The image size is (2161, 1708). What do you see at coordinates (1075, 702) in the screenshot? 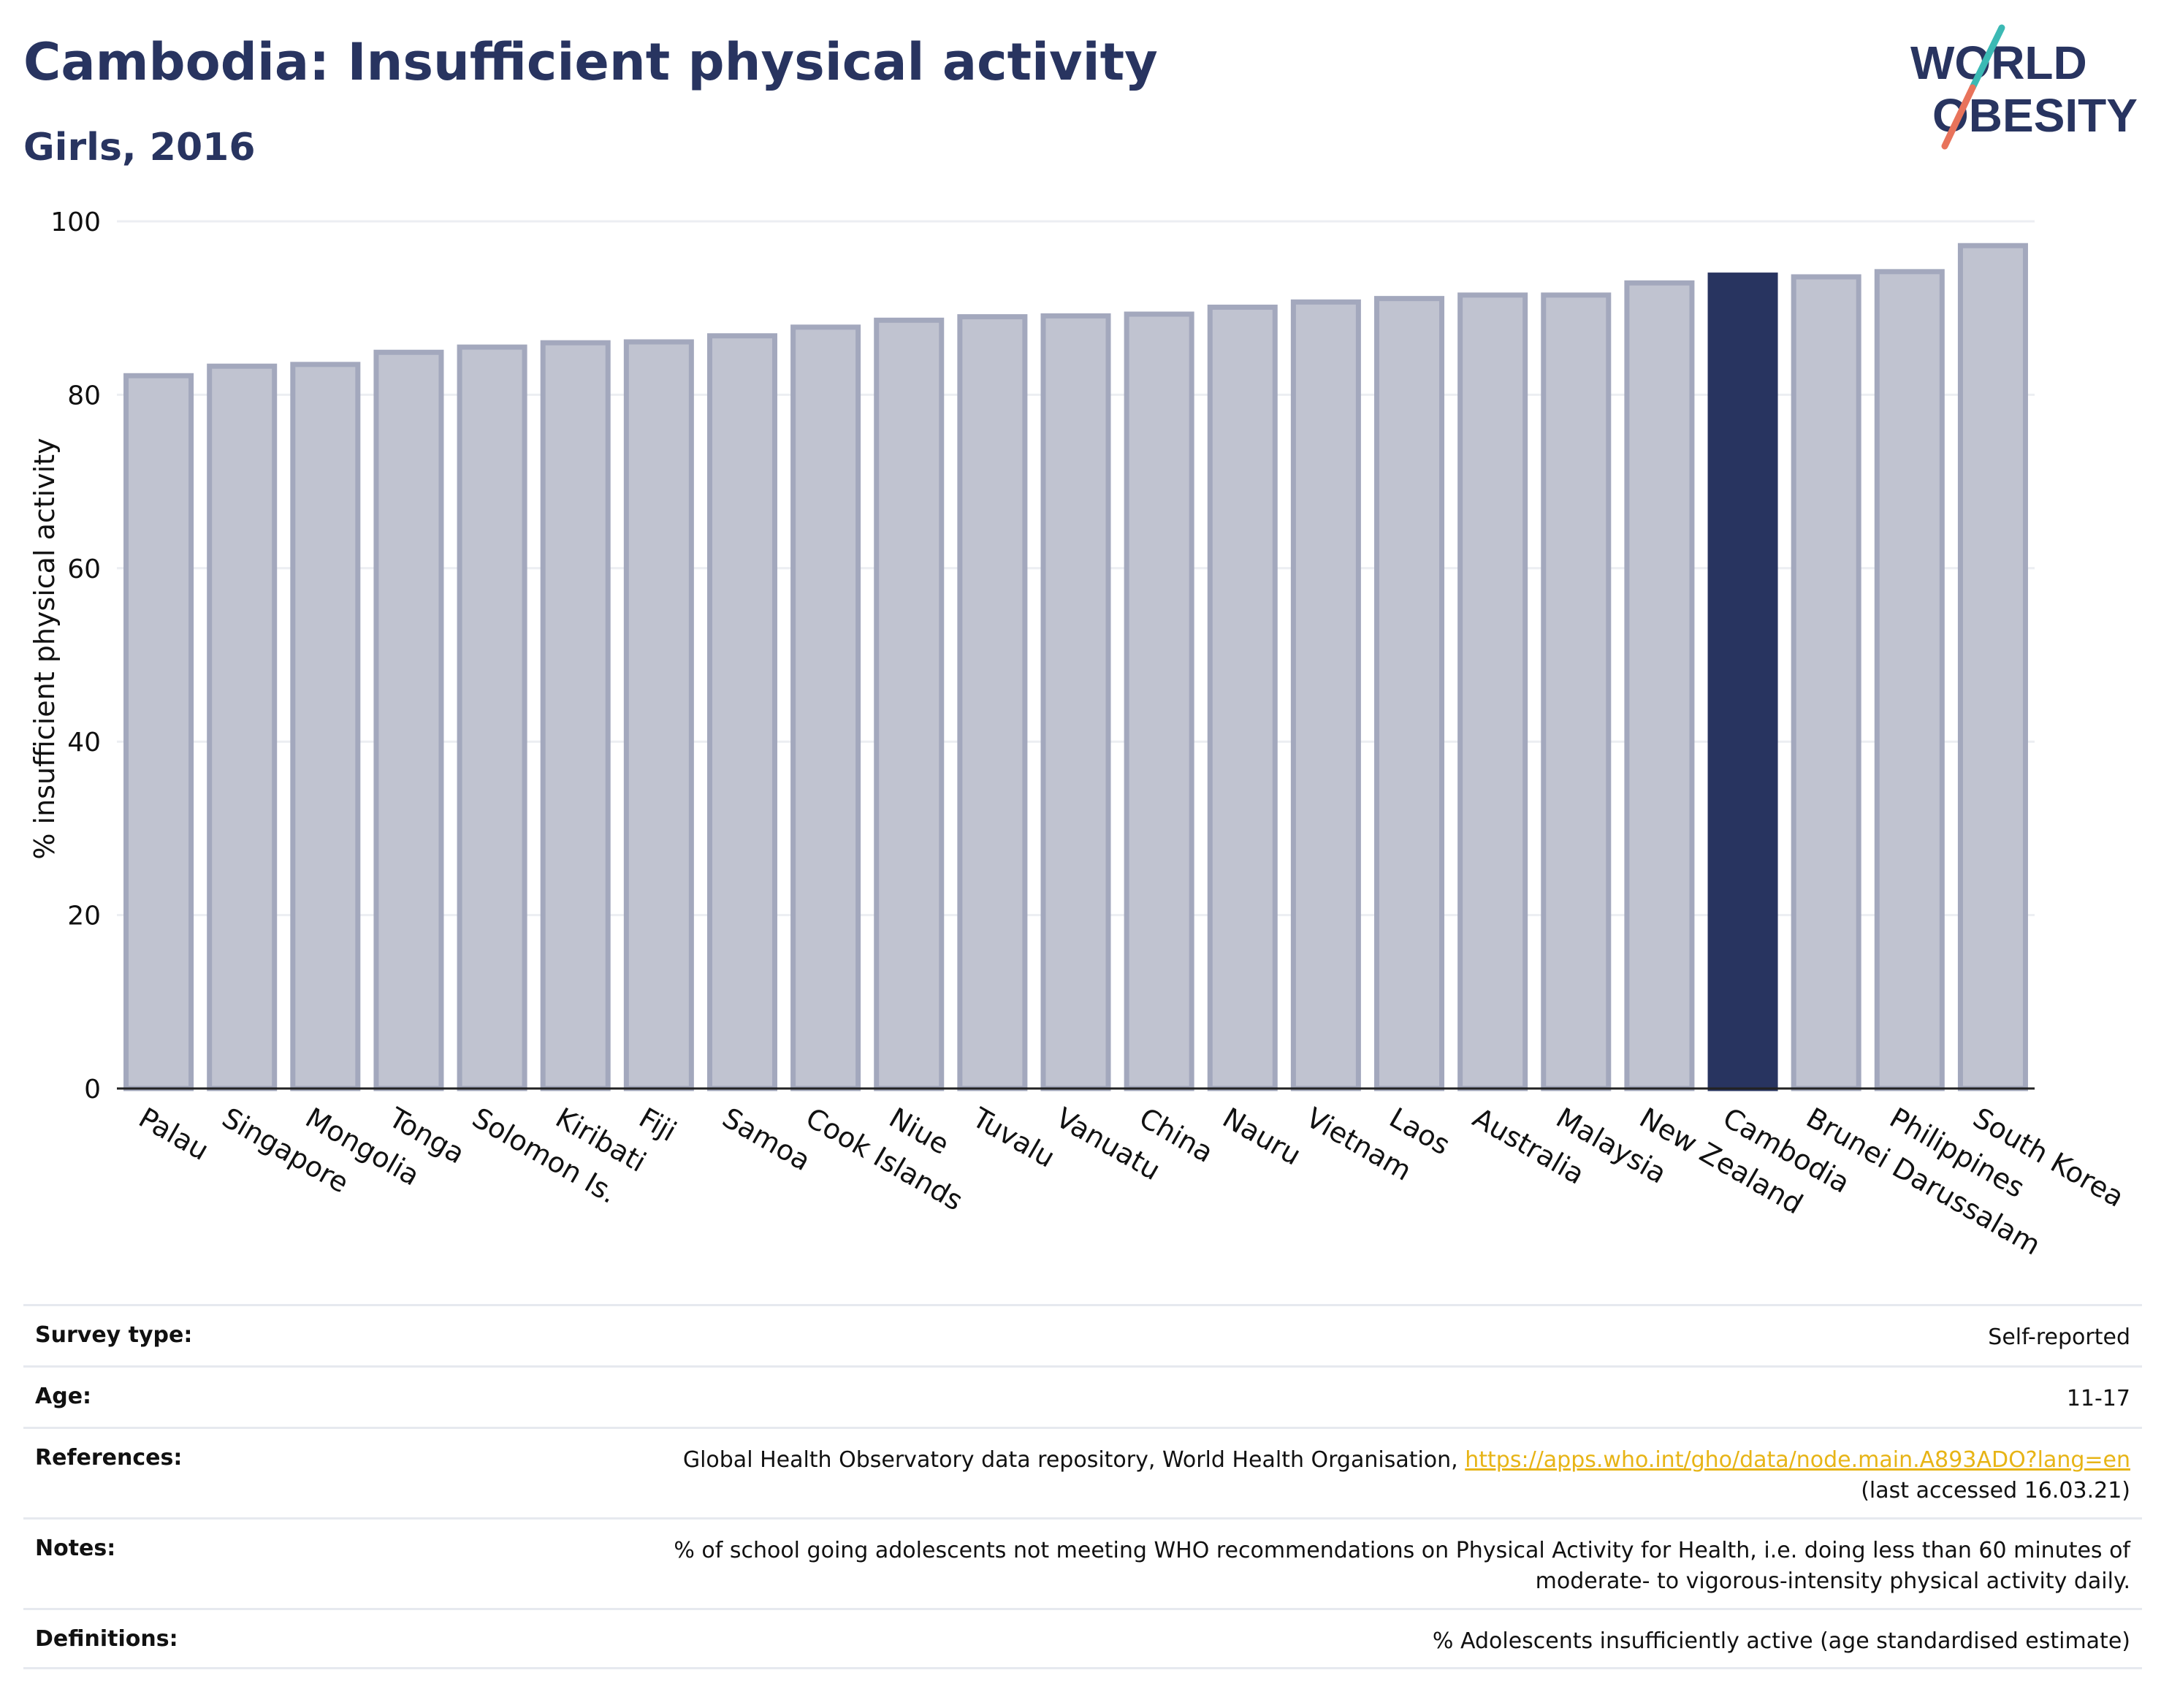
I see `bar-vanuatu` at bounding box center [1075, 702].